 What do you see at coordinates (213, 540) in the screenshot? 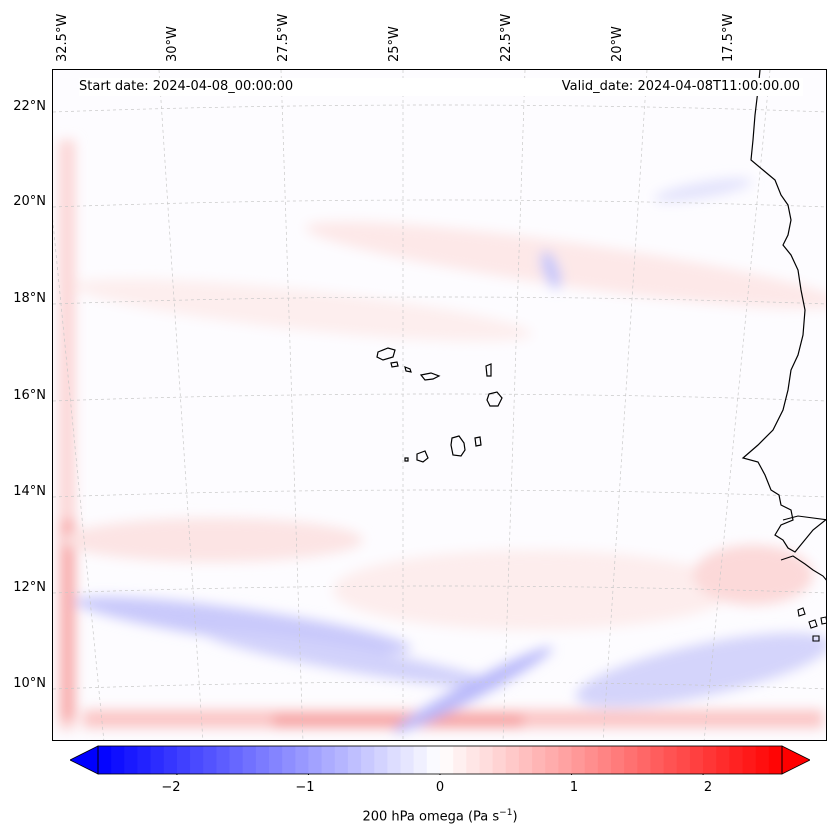
I see `omega-field-pos-sw` at bounding box center [213, 540].